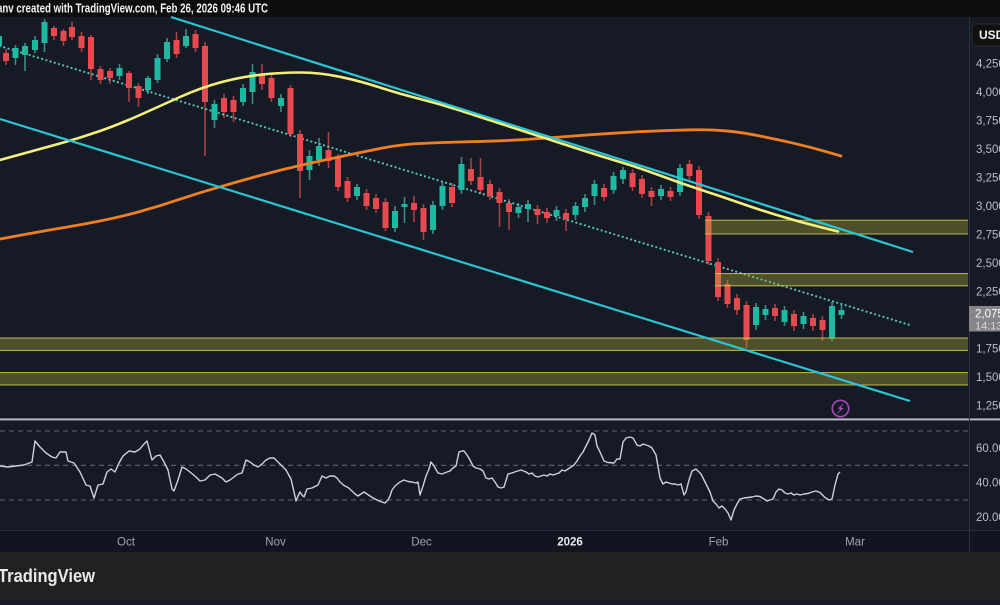 The image size is (1000, 605). I want to click on svg-text: 1,500, so click(988, 378).